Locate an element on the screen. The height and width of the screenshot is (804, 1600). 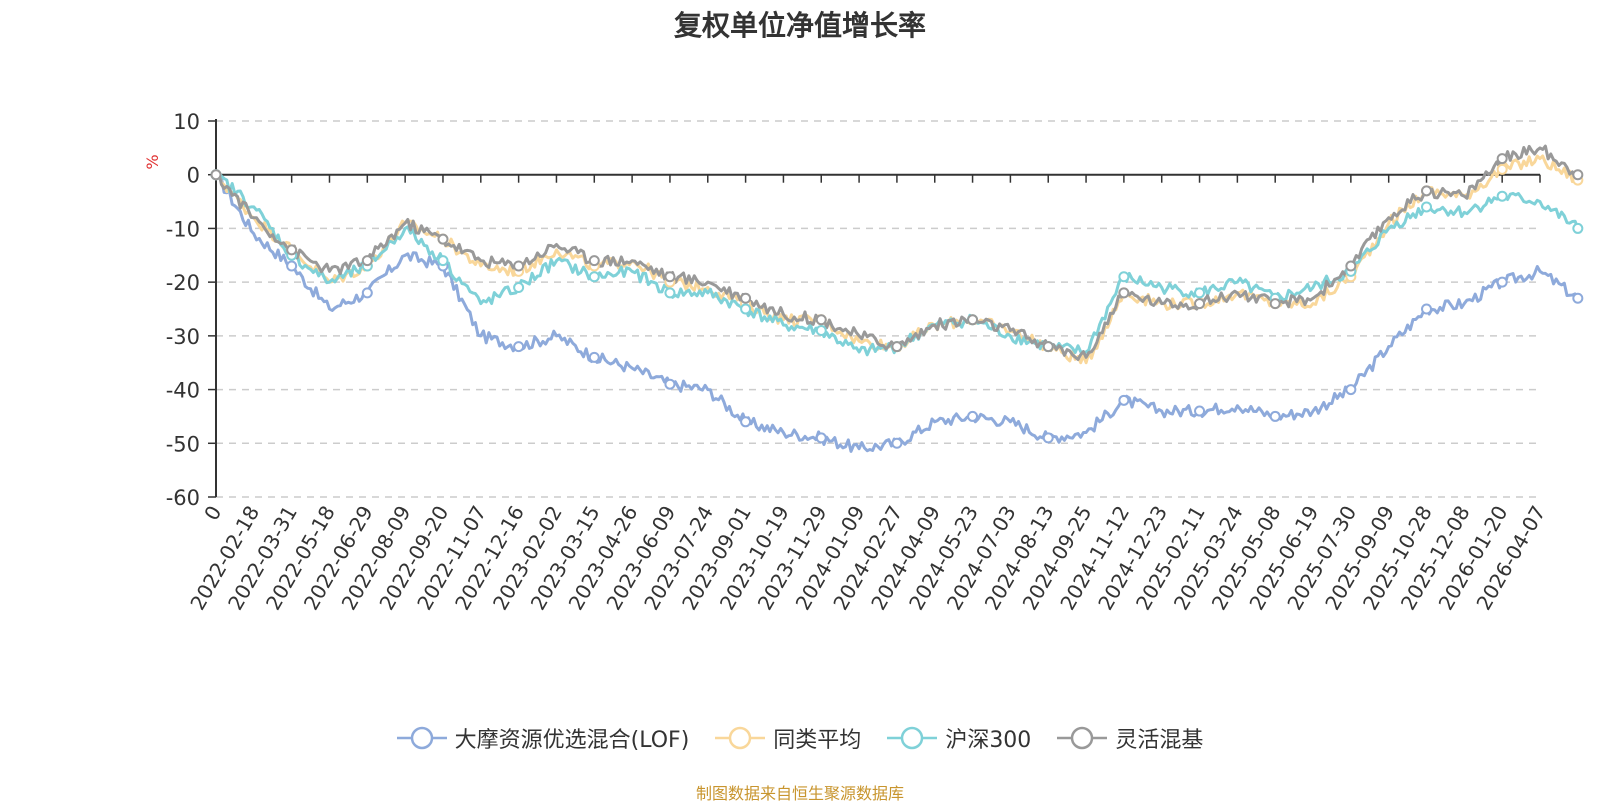
legend-item: 沪深300 is located at coordinates (959, 738).